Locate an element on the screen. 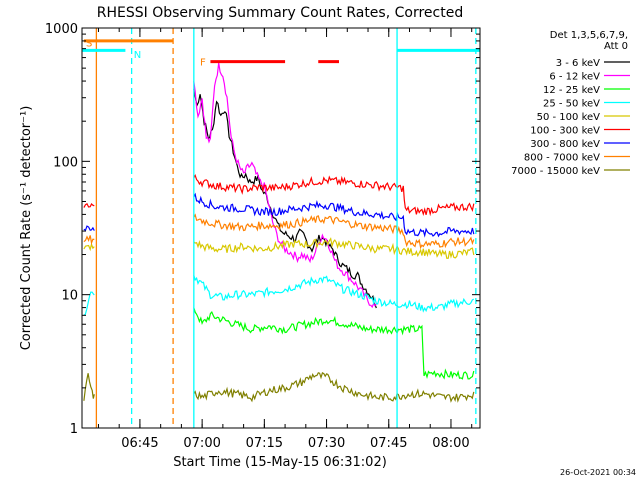 The height and width of the screenshot is (480, 640). legend-label-2: 6 - 12 keV is located at coordinates (574, 77).